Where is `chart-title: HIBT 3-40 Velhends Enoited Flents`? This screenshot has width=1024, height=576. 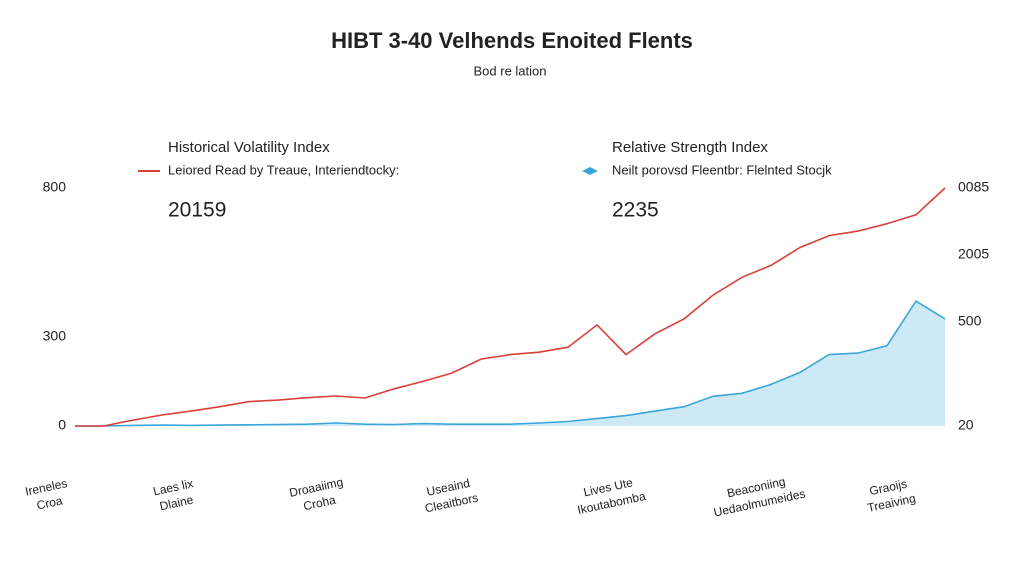 chart-title: HIBT 3-40 Velhends Enoited Flents is located at coordinates (512, 40).